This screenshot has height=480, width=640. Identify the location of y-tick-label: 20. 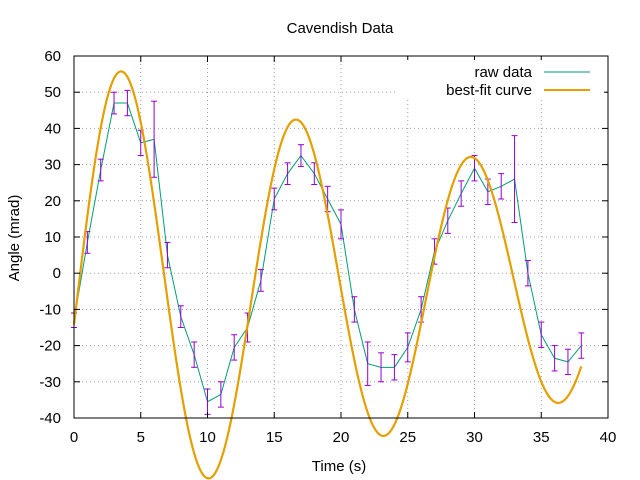
(52, 201).